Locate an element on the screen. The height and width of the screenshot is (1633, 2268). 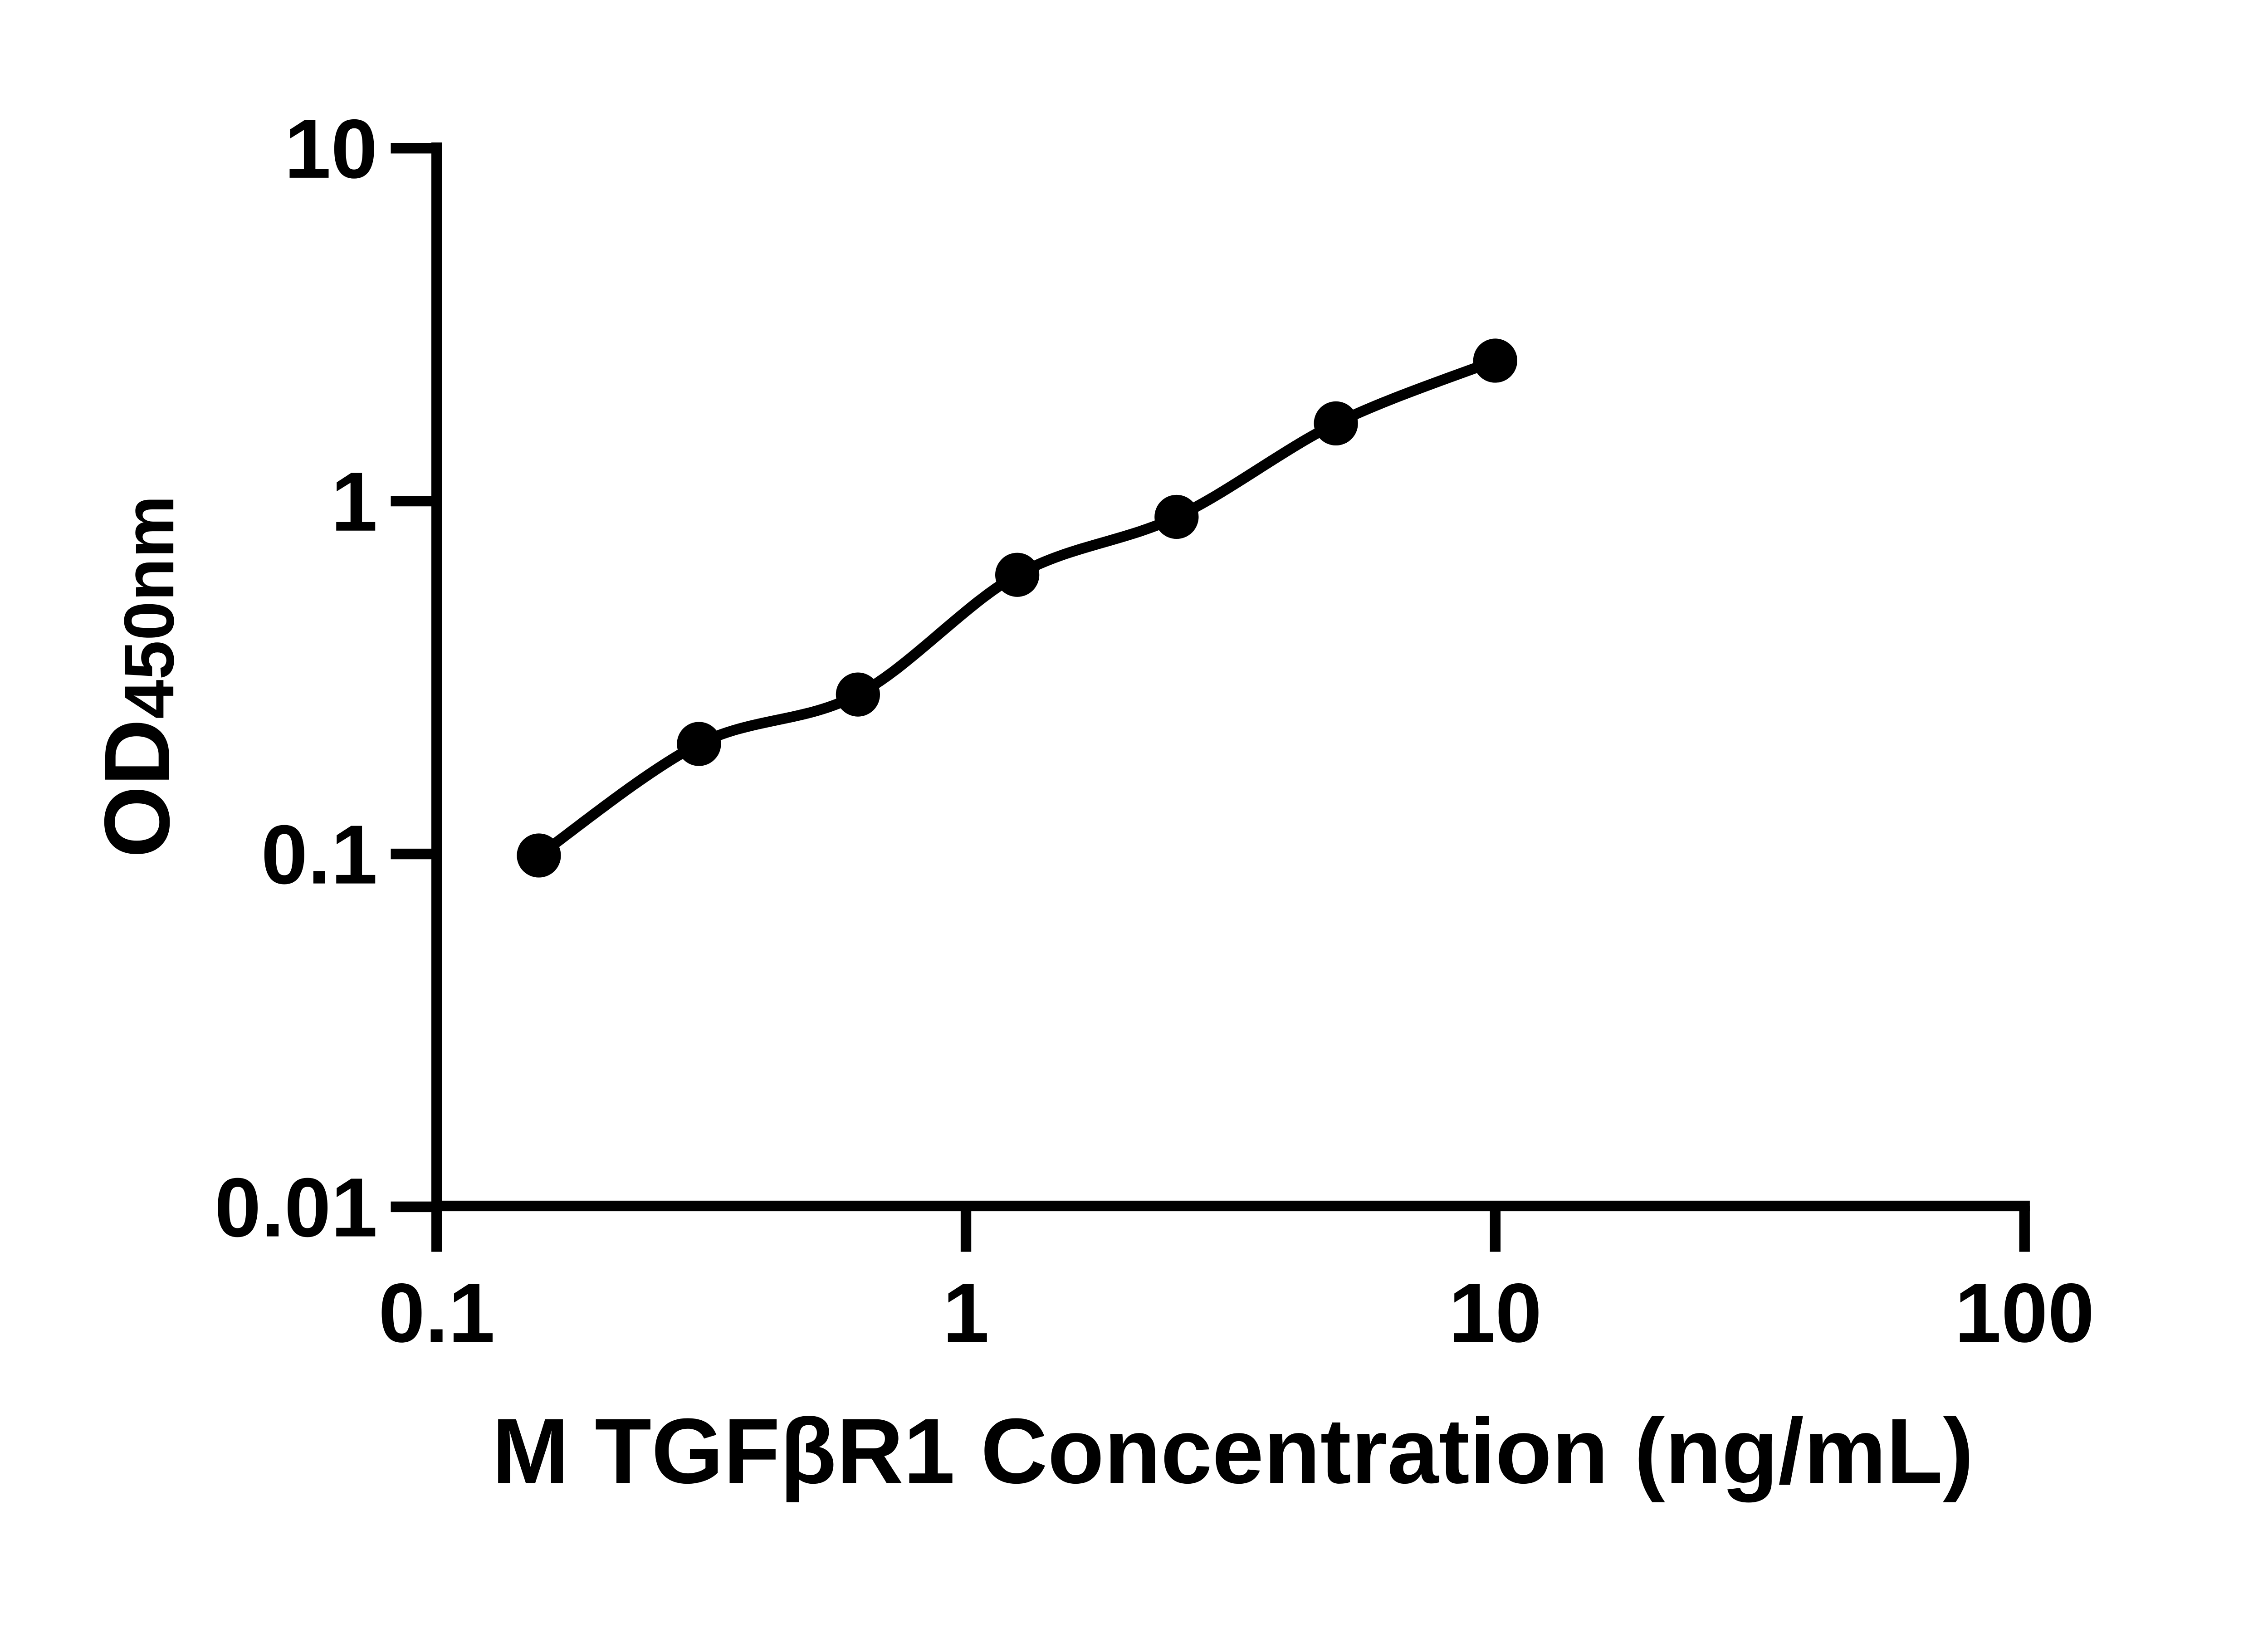
x-axis-label: M TGFβR1 Concentration (ng/mL) is located at coordinates (1233, 1451).